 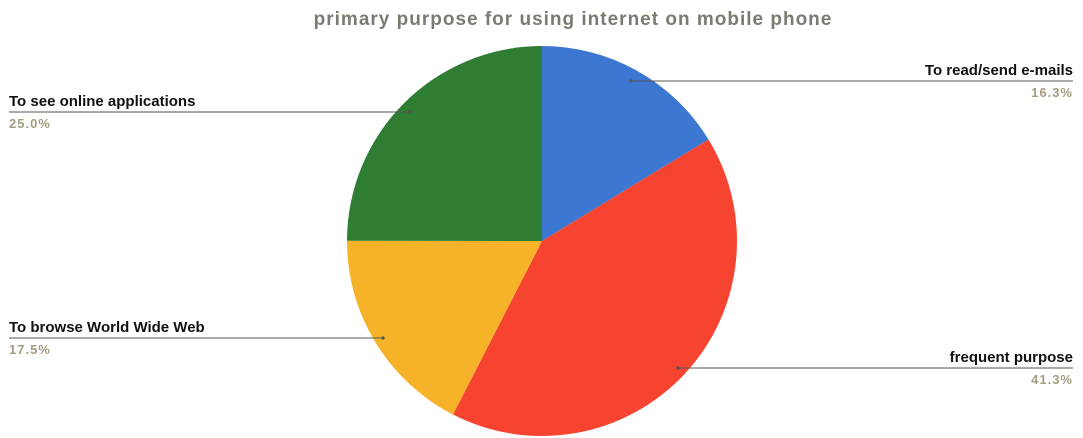 I want to click on slice-label-2: frequent purpose, so click(x=1011, y=357).